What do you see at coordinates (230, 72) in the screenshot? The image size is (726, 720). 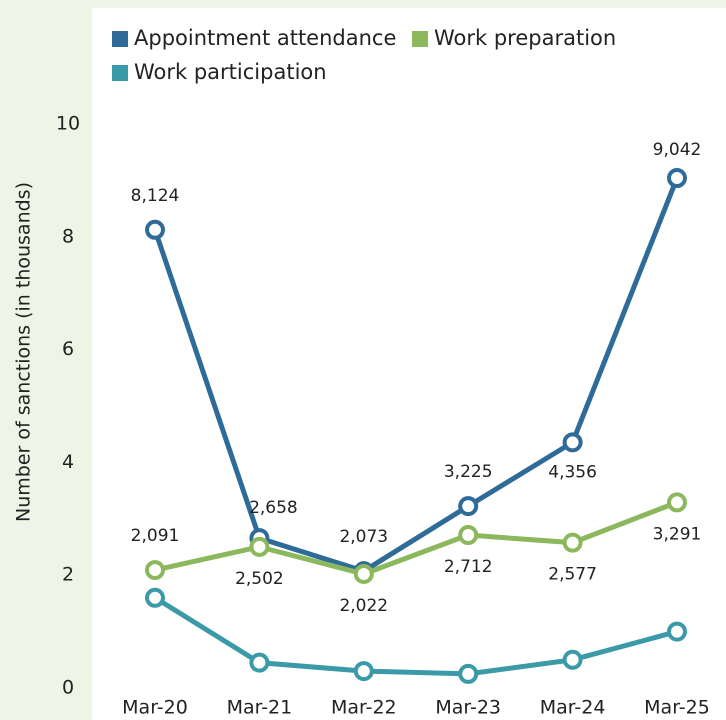 I see `legend-label: Work participation` at bounding box center [230, 72].